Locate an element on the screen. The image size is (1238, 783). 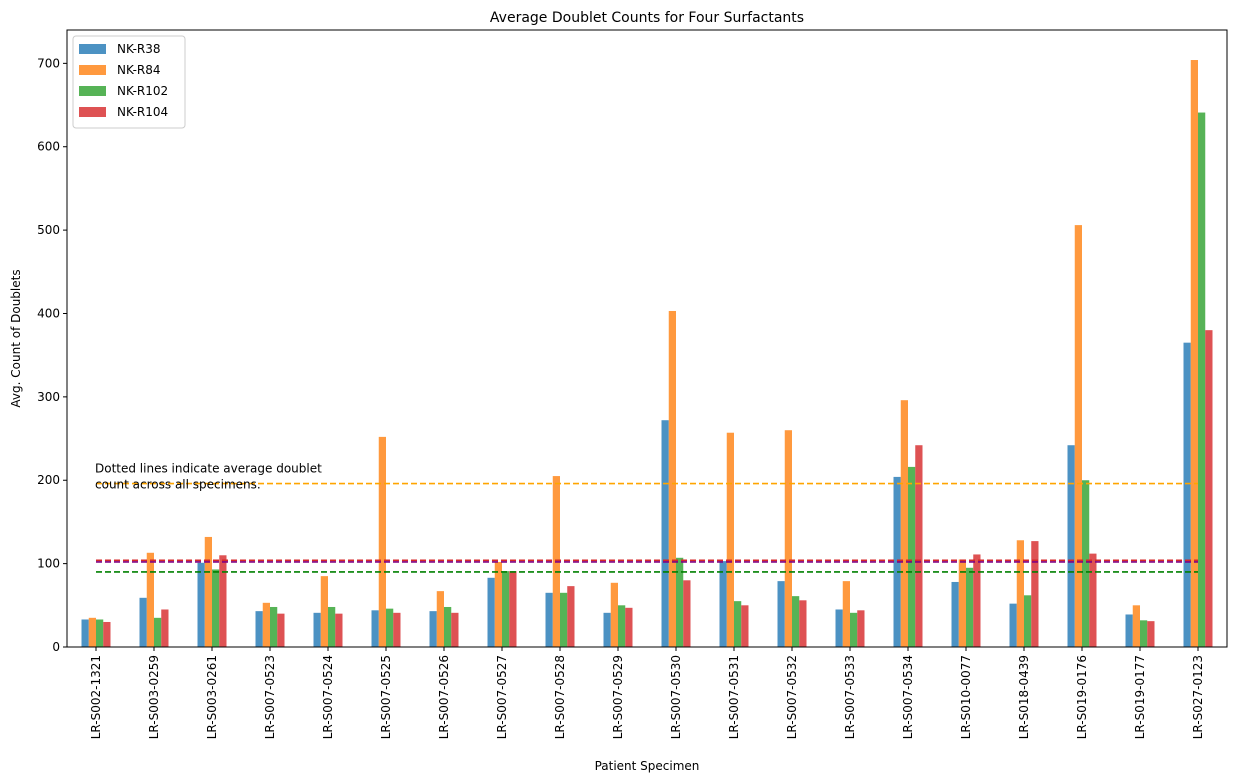
x-tick-label-lr-s007-0533: LR-S007-0533 is located at coordinates (850, 697).